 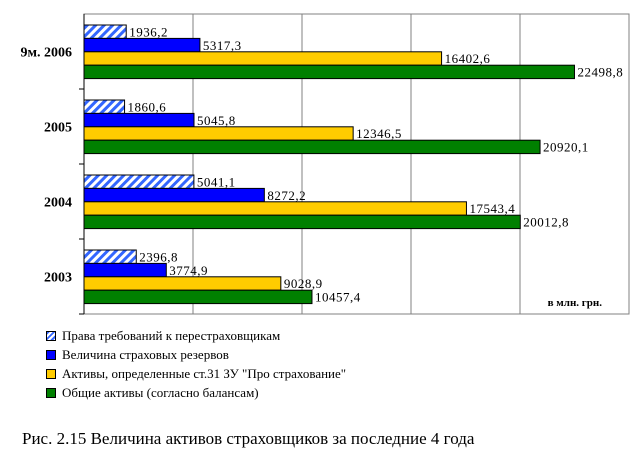 I want to click on category-label: 2005, so click(x=58, y=128).